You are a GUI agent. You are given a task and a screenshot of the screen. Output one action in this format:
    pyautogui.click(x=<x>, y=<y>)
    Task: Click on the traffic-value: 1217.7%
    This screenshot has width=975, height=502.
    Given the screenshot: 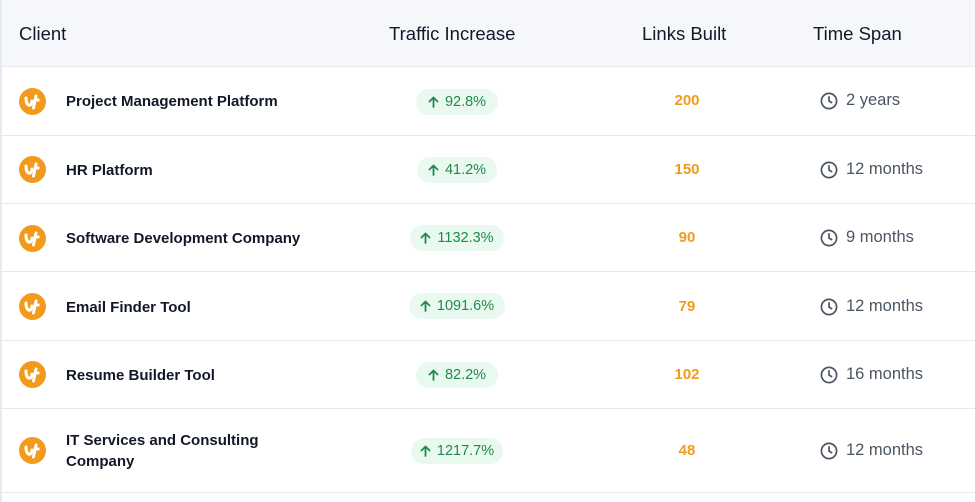 What is the action you would take?
    pyautogui.click(x=465, y=451)
    